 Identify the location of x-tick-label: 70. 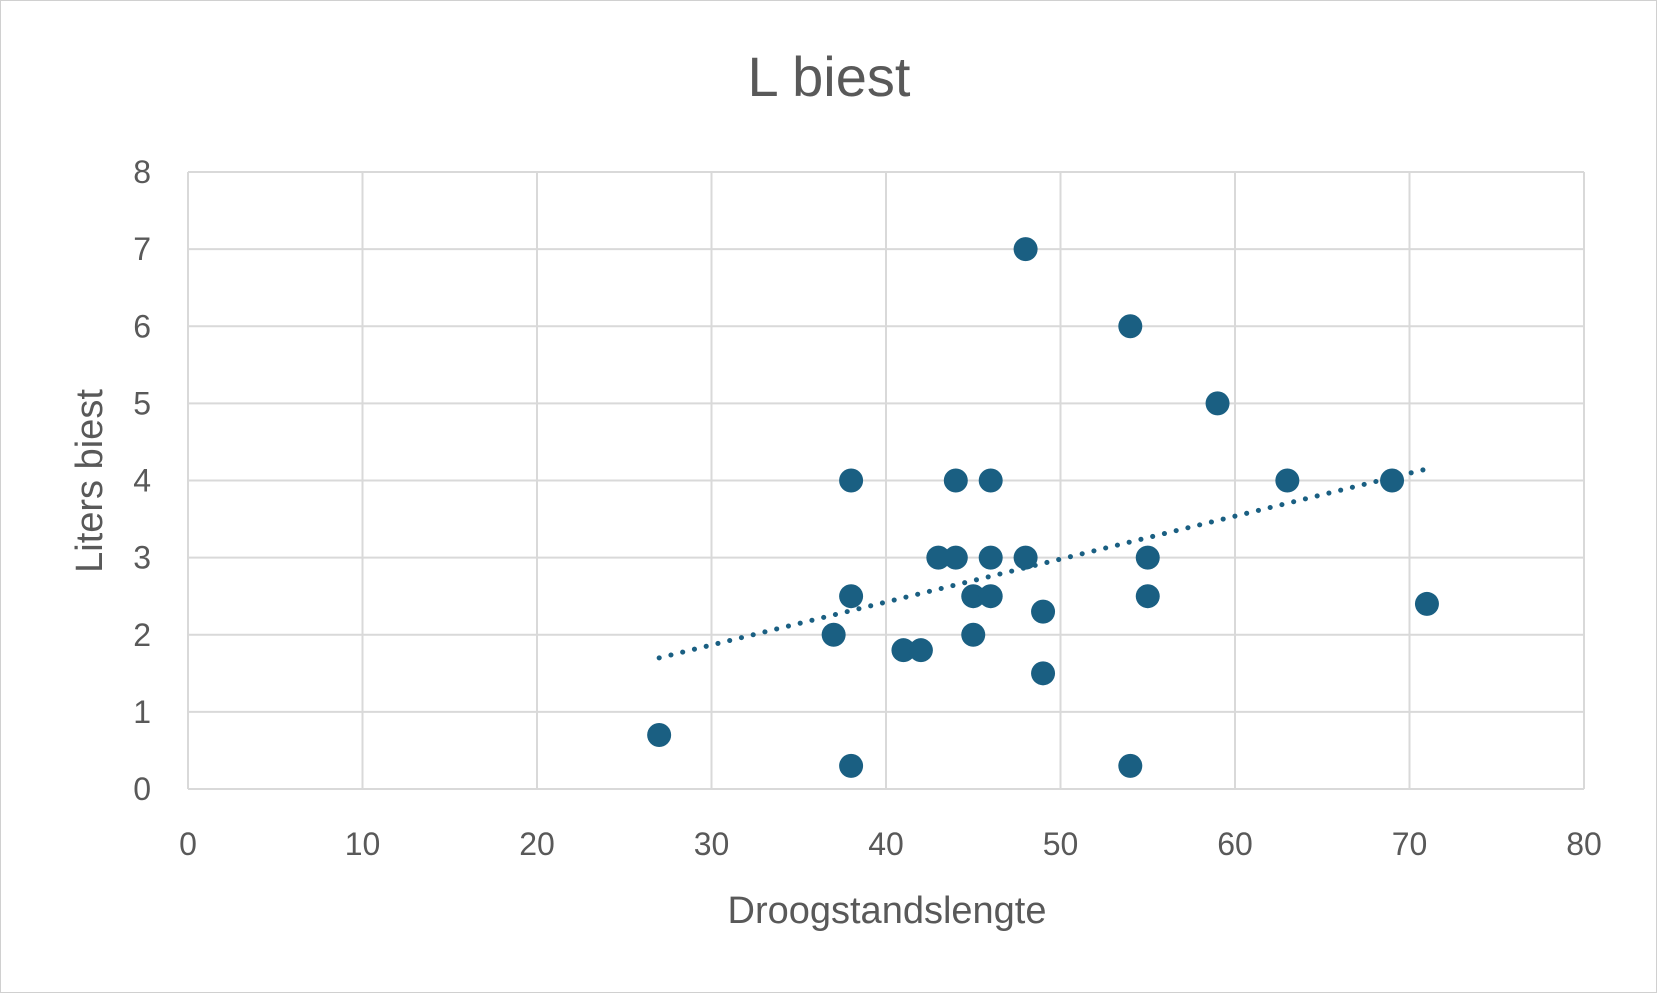
(1410, 844).